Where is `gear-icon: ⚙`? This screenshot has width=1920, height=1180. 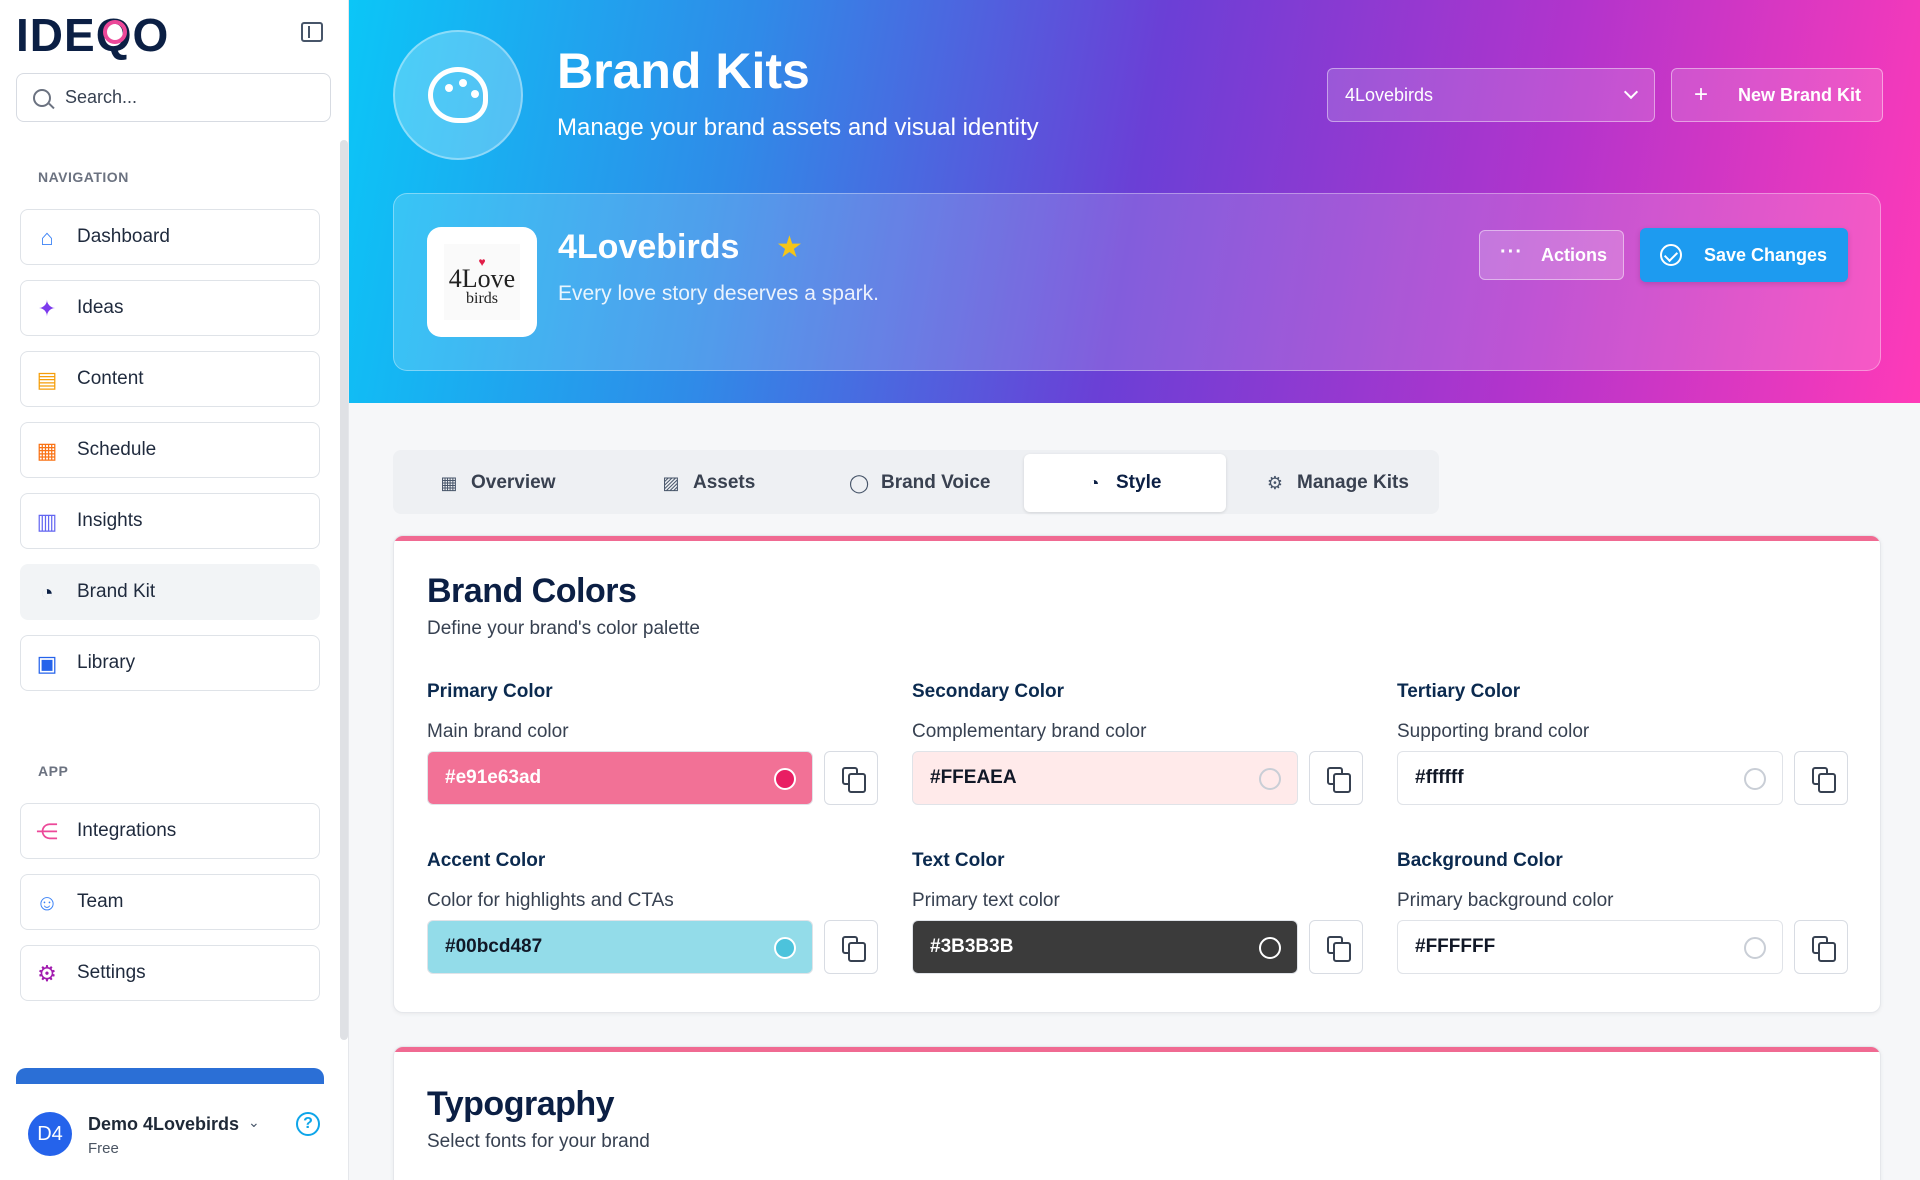 gear-icon: ⚙ is located at coordinates (1275, 483).